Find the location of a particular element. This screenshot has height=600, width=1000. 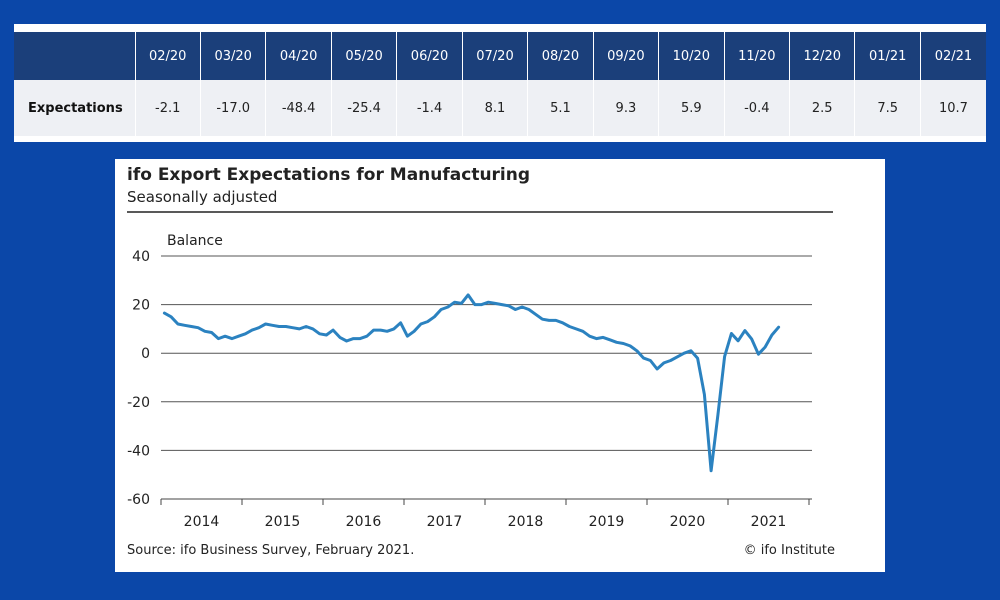

y-tick-label: -40 is located at coordinates (138, 451).